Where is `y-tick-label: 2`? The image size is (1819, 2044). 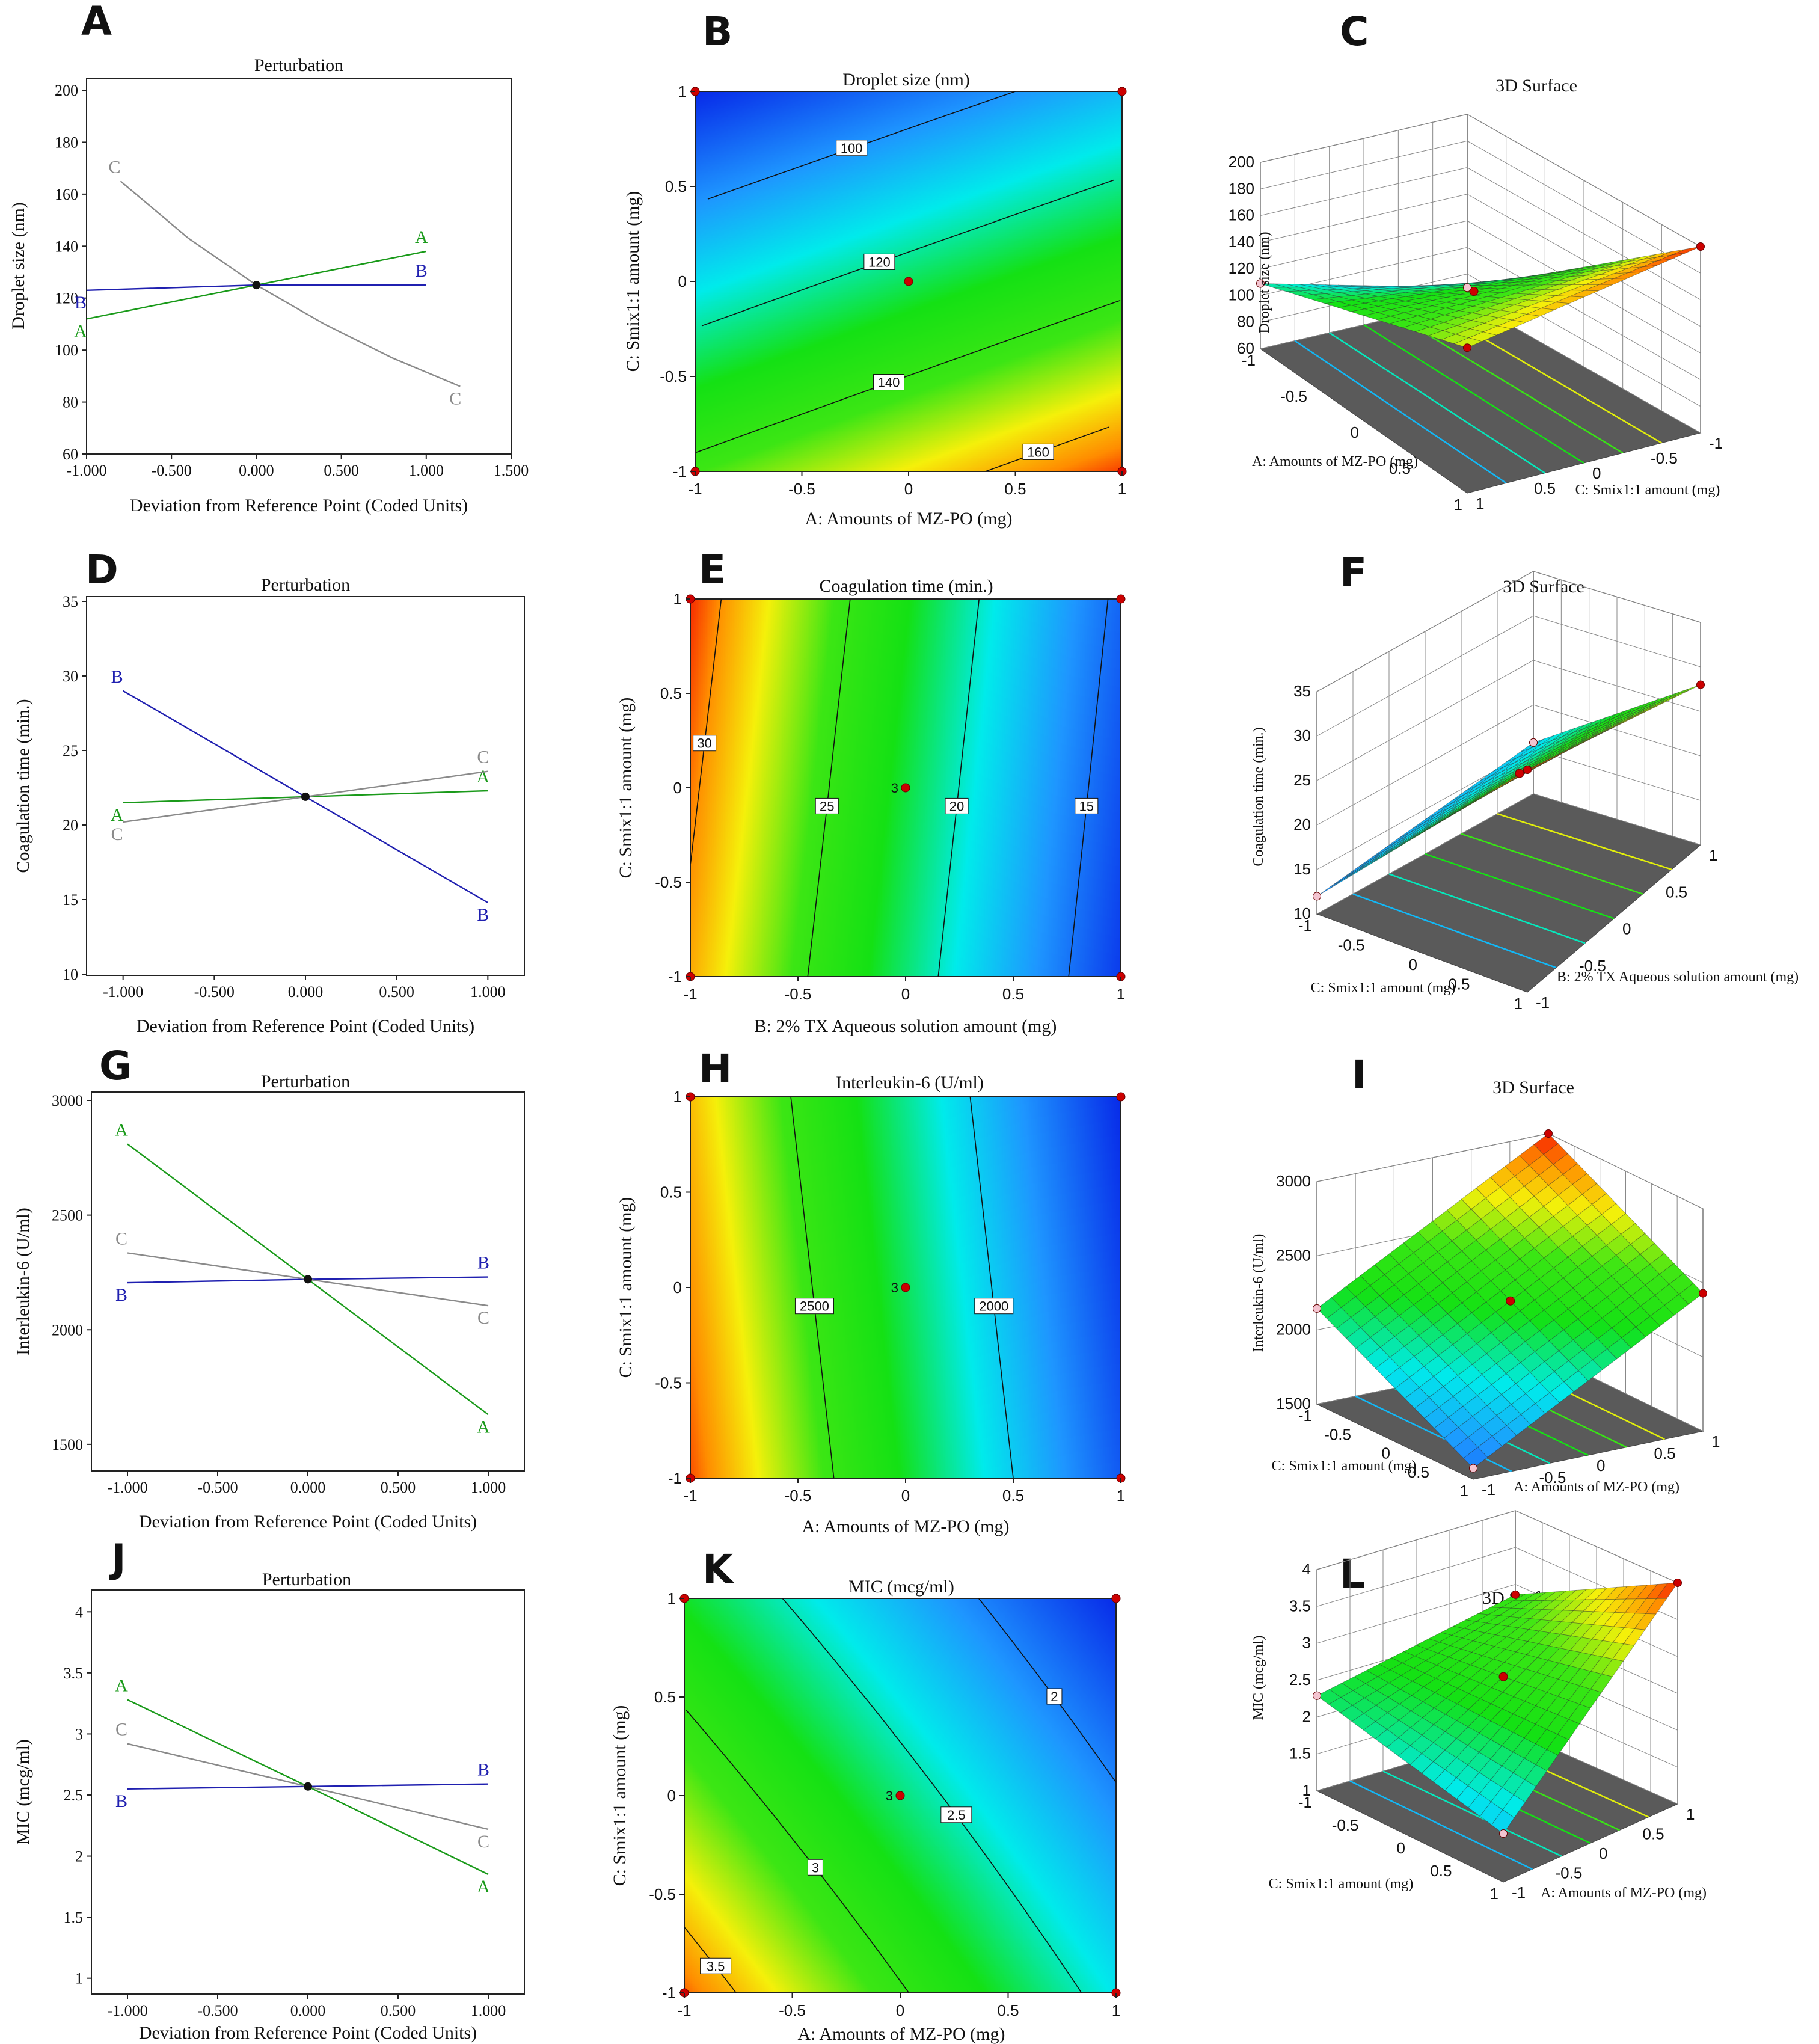
y-tick-label: 2 is located at coordinates (79, 1856).